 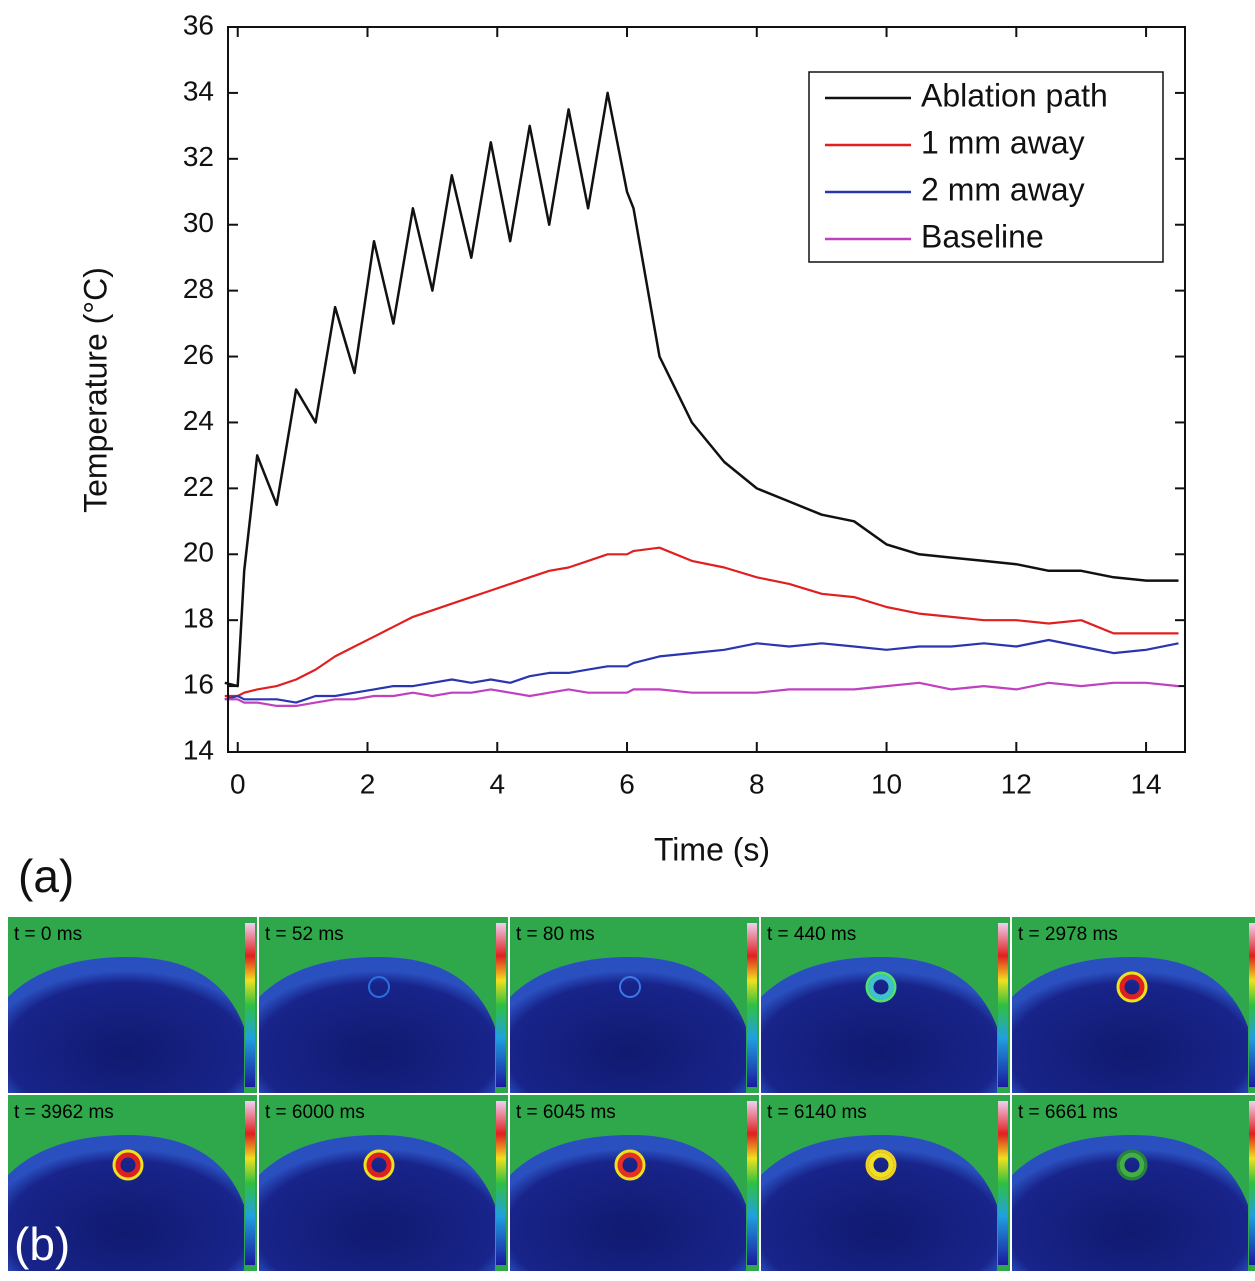 I want to click on legend-label: 2 mm away, so click(x=1003, y=189).